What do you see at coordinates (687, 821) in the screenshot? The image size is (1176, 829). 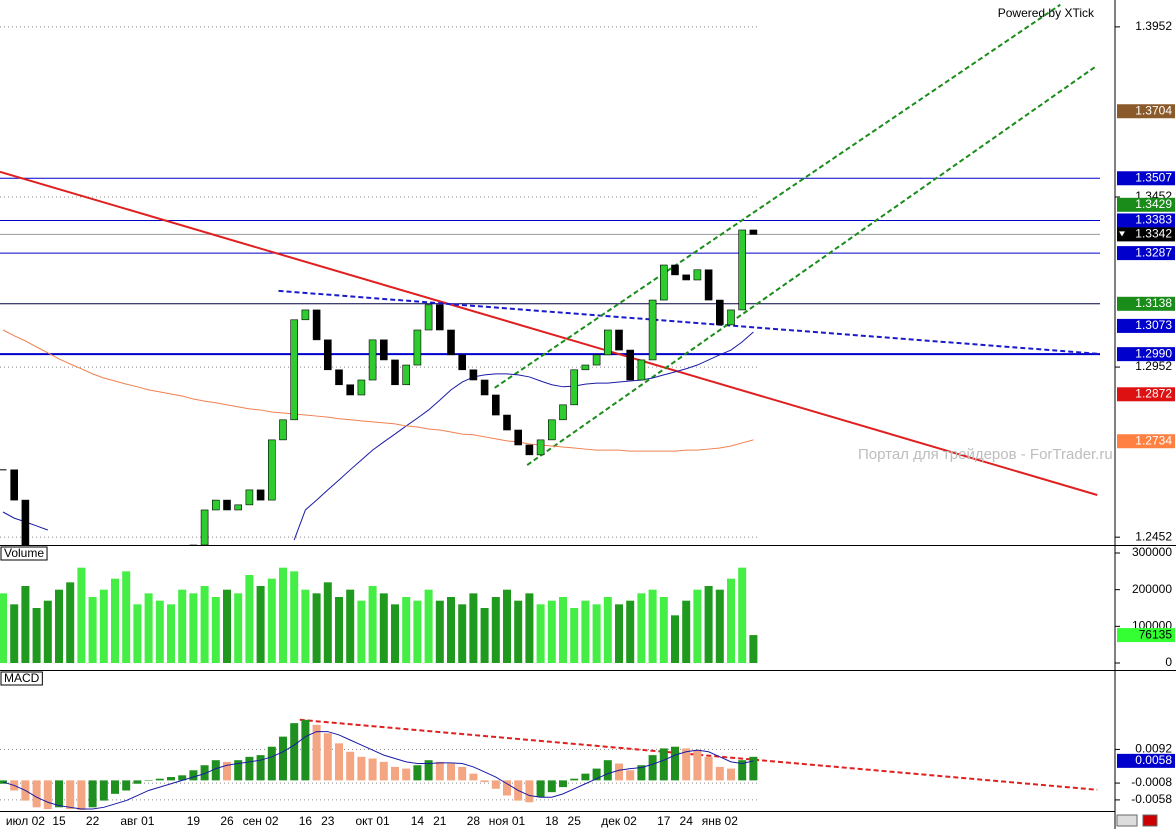 I see `x-tick-label: 24` at bounding box center [687, 821].